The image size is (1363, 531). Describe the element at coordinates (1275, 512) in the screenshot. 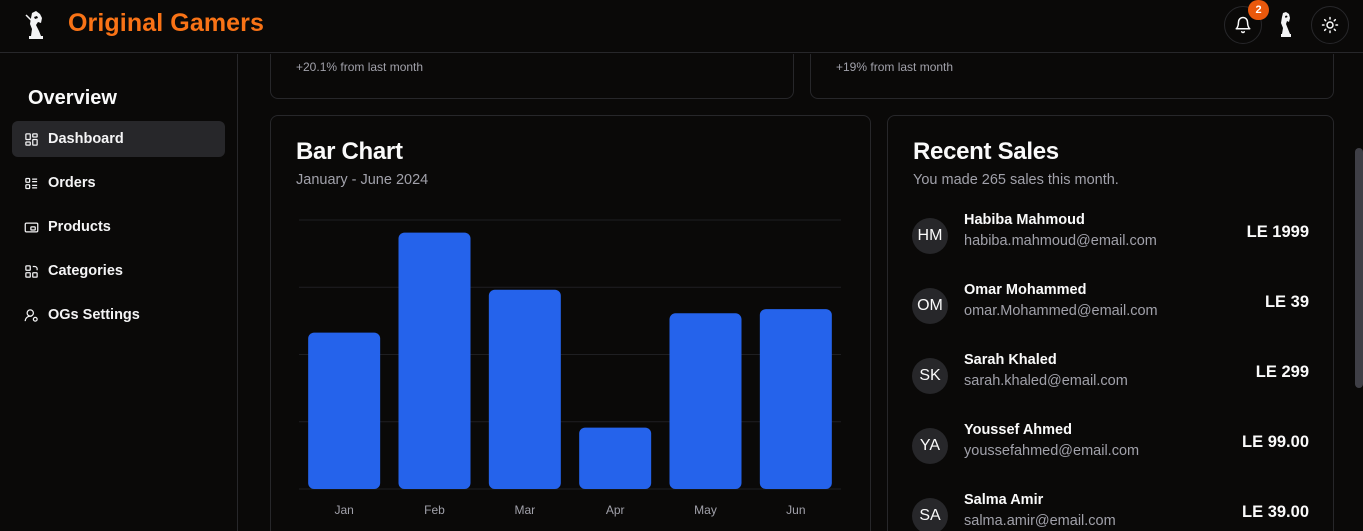

I see `sale-amount: LE 39.00` at that location.